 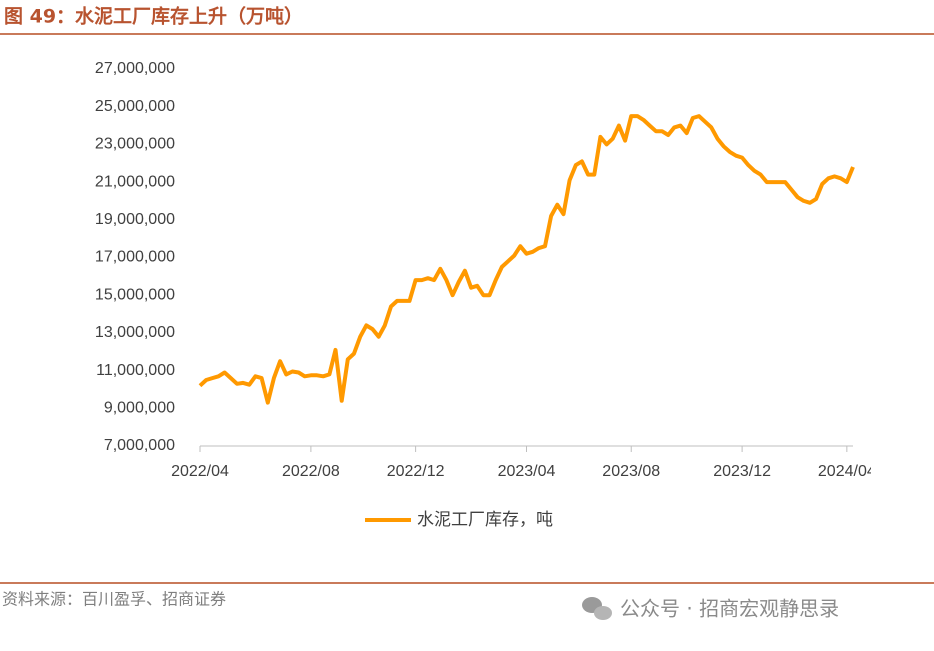 I want to click on x-tick-label: 2023/04, so click(x=527, y=471).